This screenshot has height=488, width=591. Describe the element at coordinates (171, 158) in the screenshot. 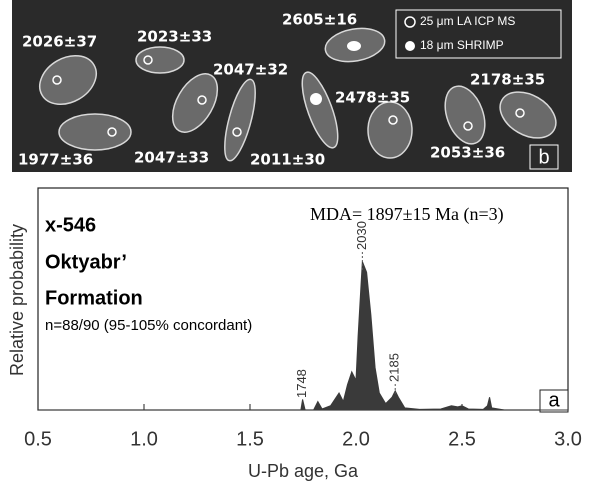

I see `grain-age: 2047±33` at that location.